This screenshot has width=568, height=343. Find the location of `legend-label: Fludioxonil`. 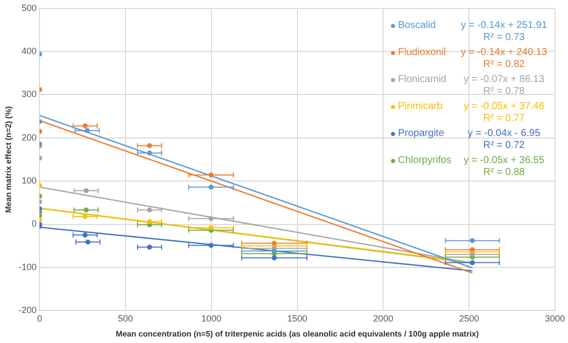

legend-label: Fludioxonil is located at coordinates (422, 53).